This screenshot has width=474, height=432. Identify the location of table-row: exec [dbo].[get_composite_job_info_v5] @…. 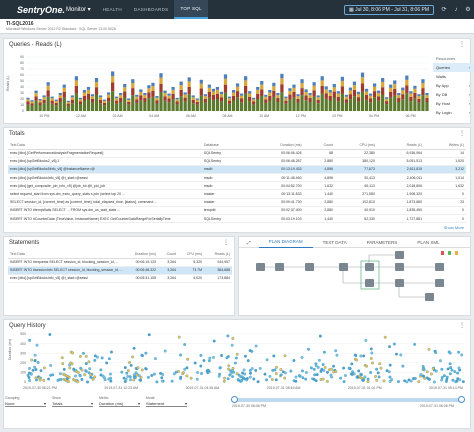
(237, 186).